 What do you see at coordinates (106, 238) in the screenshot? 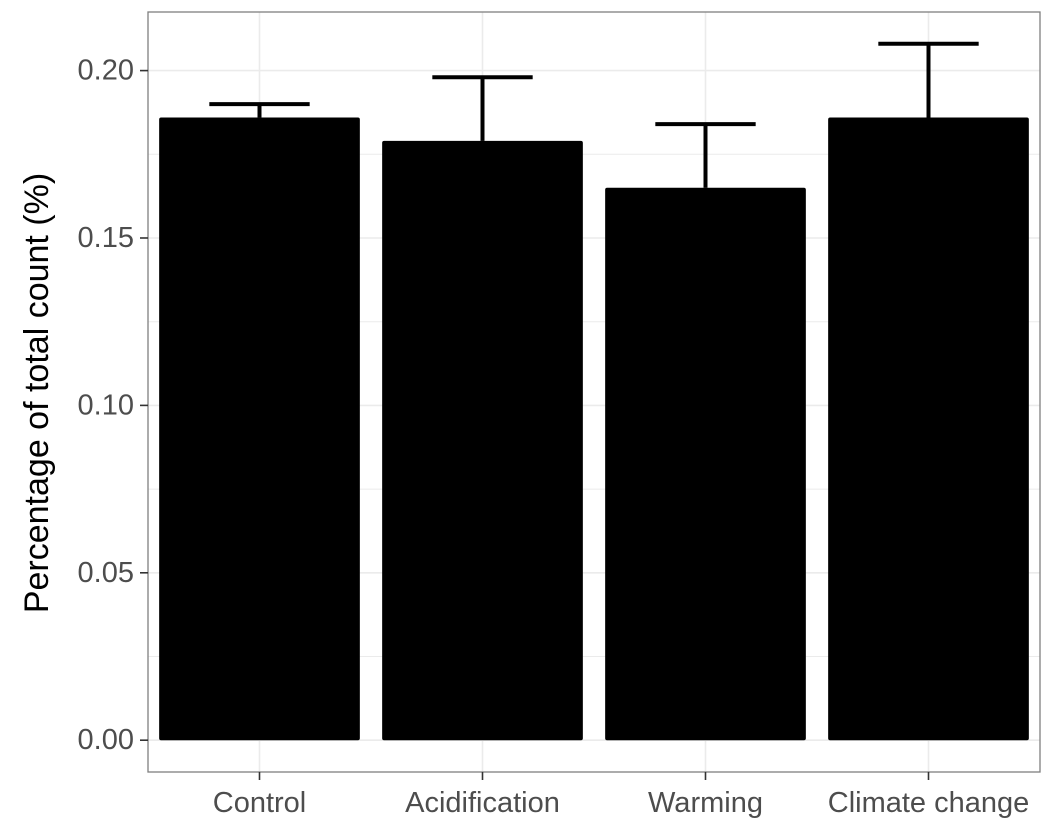
I see `y-tick-label: 0.15` at bounding box center [106, 238].